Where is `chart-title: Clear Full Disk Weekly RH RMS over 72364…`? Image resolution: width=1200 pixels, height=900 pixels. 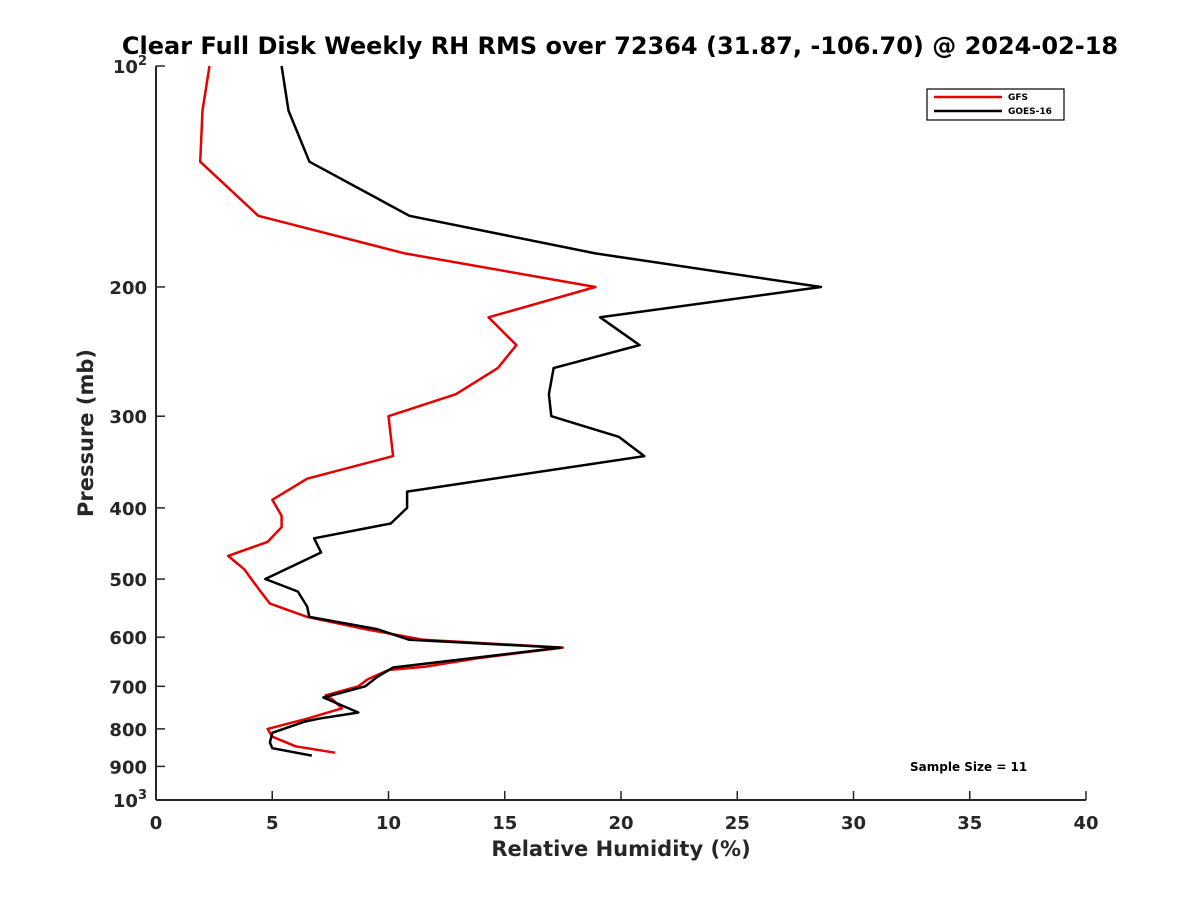
chart-title: Clear Full Disk Weekly RH RMS over 72364… is located at coordinates (620, 46).